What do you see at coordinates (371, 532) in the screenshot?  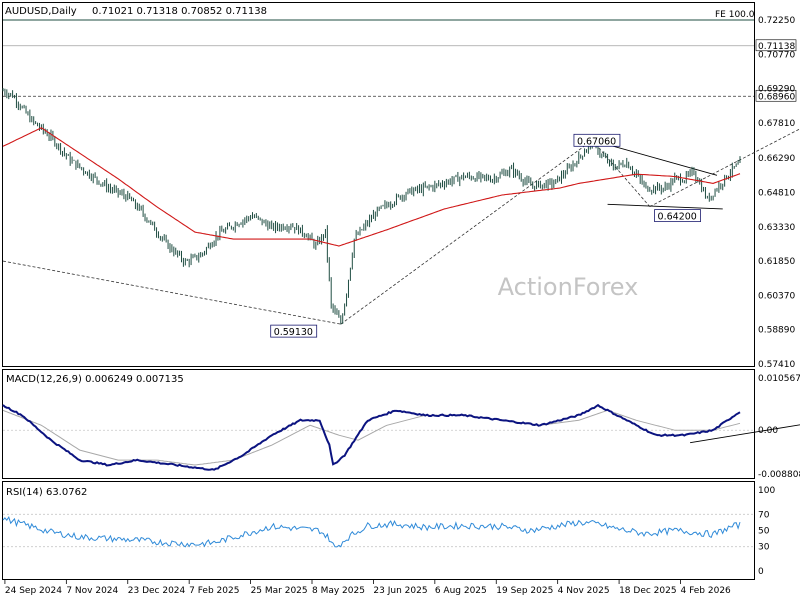 I see `rsi-line` at bounding box center [371, 532].